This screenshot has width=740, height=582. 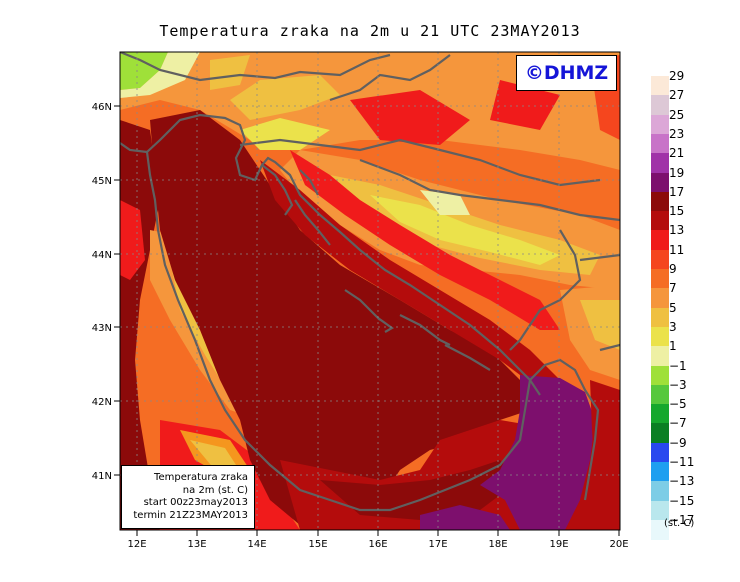 What do you see at coordinates (677, 95) in the screenshot?
I see `legend-label: 27` at bounding box center [677, 95].